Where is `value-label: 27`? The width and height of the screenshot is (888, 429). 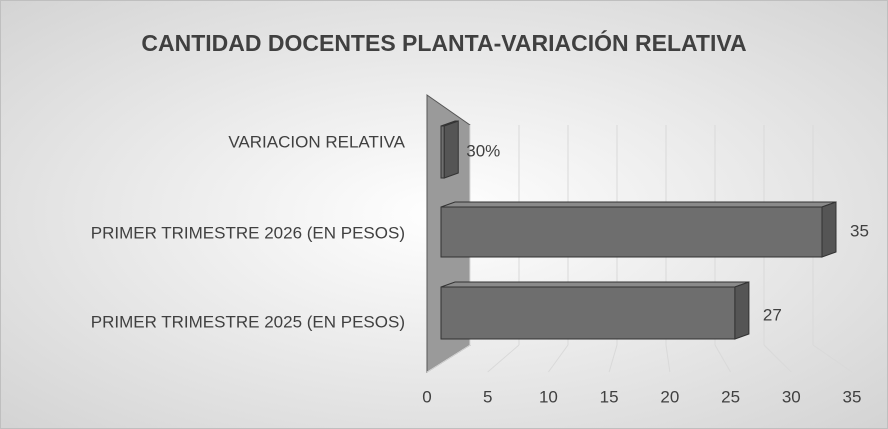
value-label: 27 is located at coordinates (772, 314).